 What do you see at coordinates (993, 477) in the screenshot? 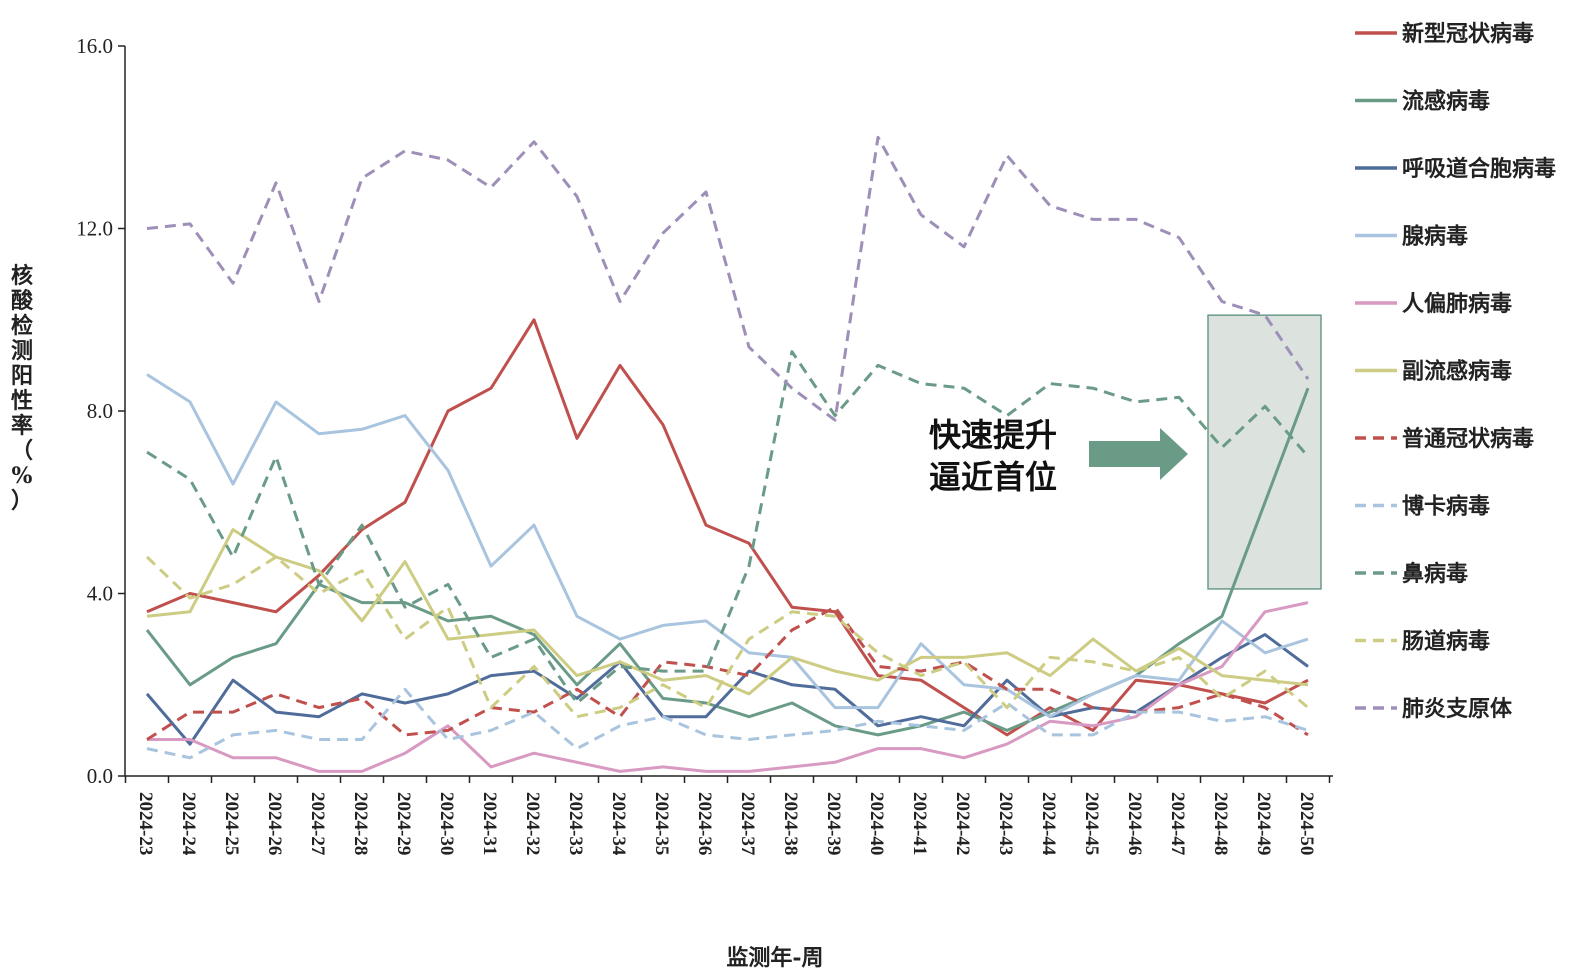
I see `annotation-text: 逼近首位` at bounding box center [993, 477].